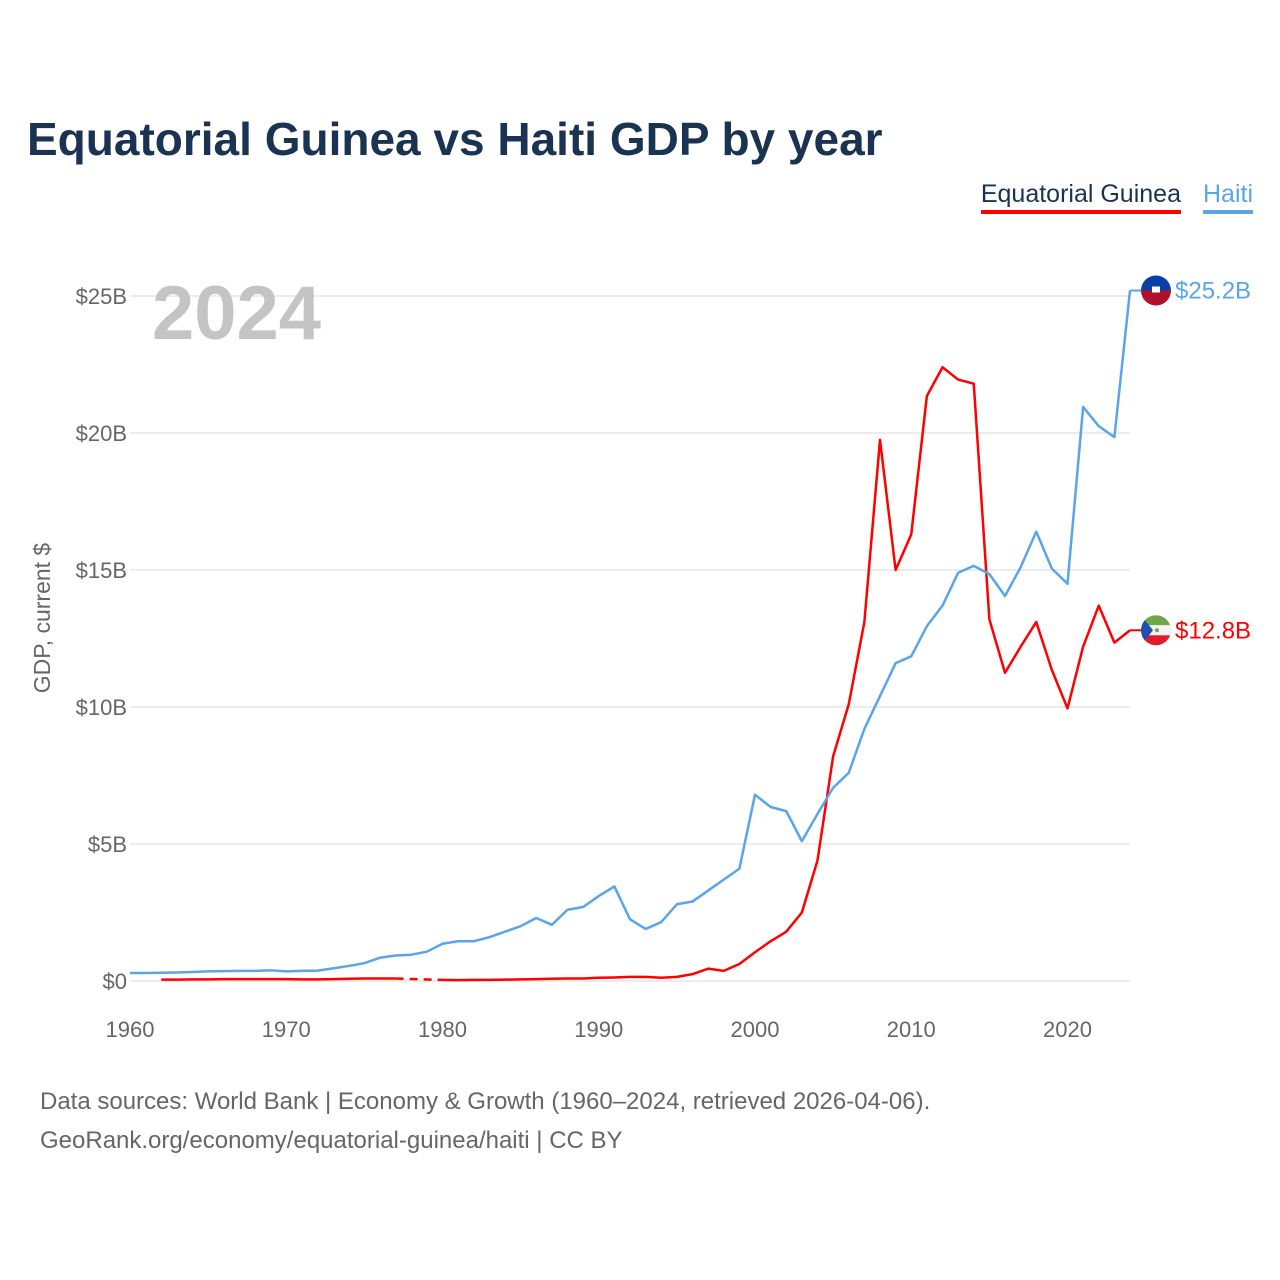 The height and width of the screenshot is (1280, 1280). Describe the element at coordinates (101, 570) in the screenshot. I see `y-tick-label: $15B` at that location.